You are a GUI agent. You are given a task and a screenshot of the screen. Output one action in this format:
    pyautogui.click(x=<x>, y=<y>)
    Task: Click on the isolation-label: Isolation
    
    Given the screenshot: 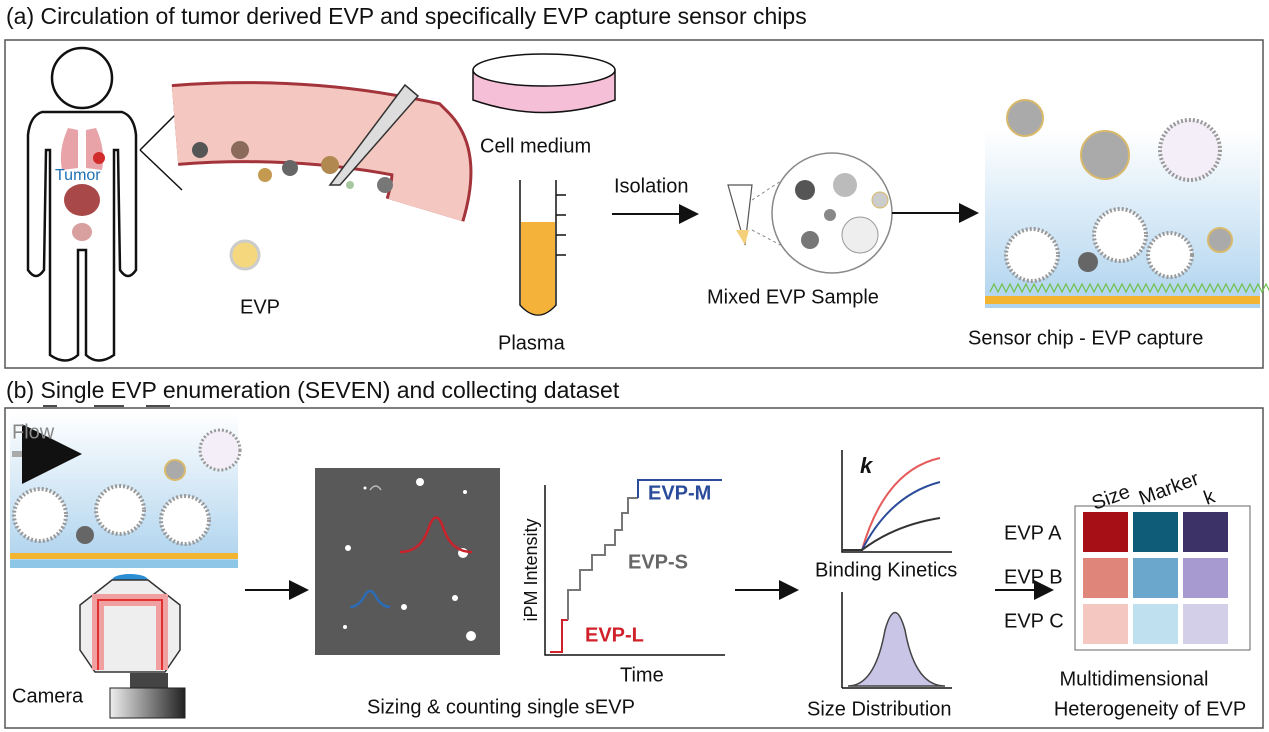 What is the action you would take?
    pyautogui.click(x=651, y=186)
    